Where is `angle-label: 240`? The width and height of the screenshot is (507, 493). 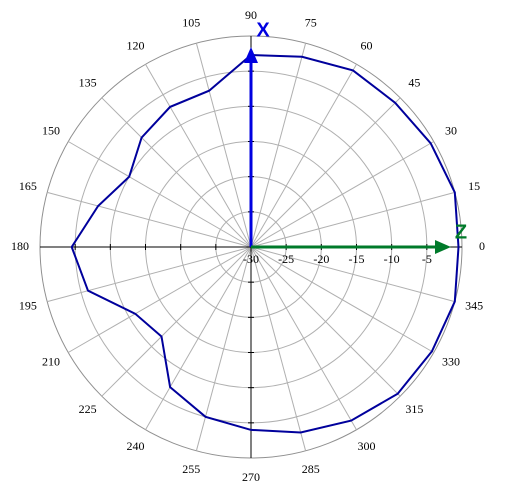 angle-label: 240 is located at coordinates (136, 446).